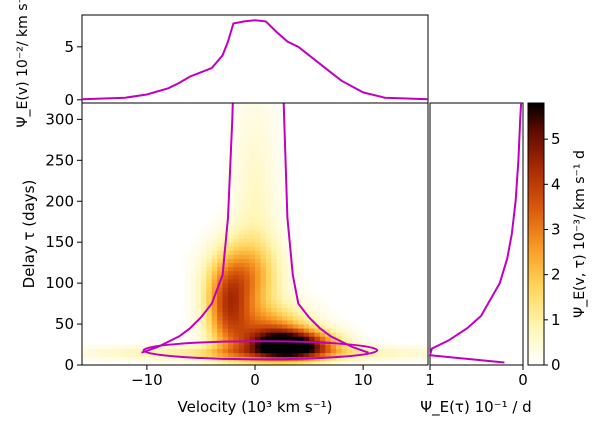 The image size is (598, 428). I want to click on colorbar-tick-label: 3, so click(556, 229).